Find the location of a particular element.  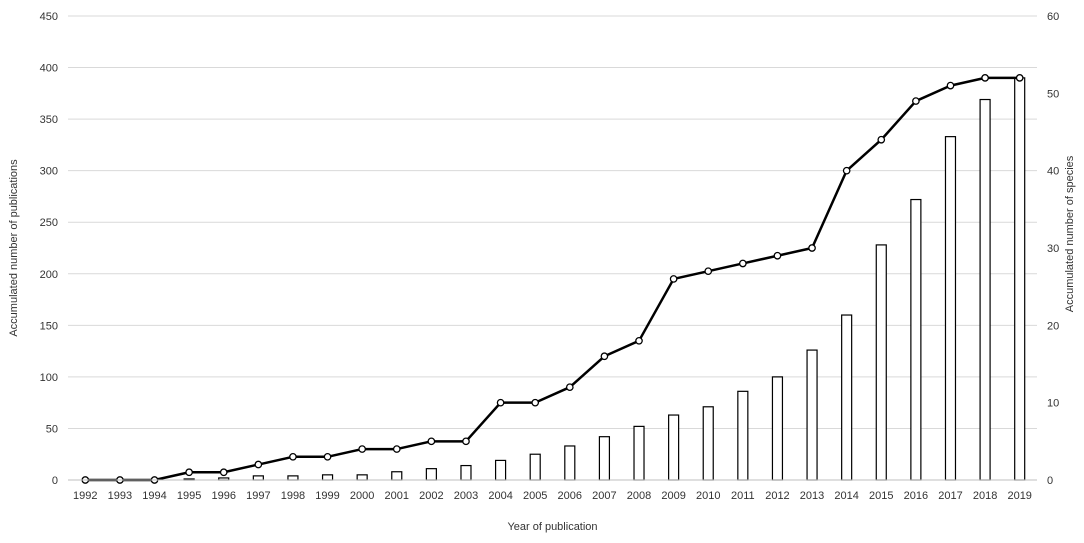

x-tick-label: 2012 is located at coordinates (777, 496).